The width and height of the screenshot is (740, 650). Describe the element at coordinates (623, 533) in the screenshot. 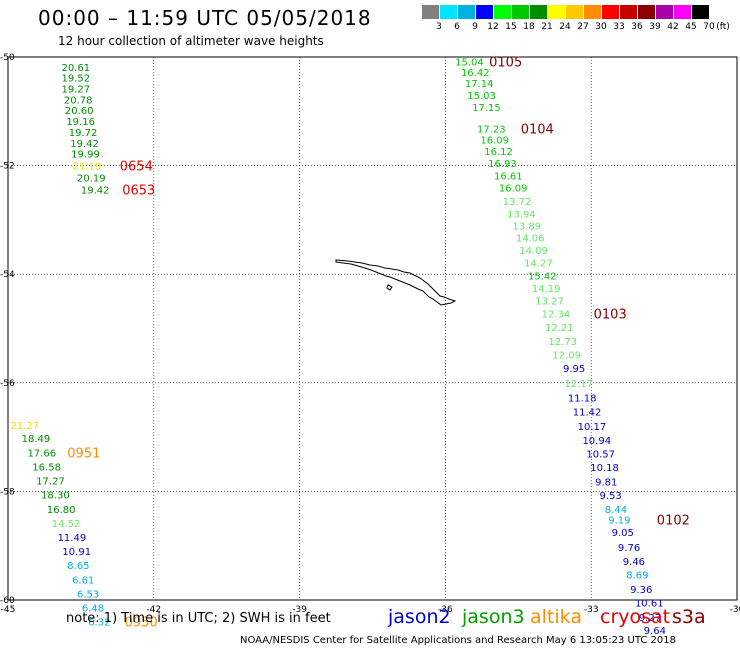

I see `wave-height-reading: 9.05` at that location.